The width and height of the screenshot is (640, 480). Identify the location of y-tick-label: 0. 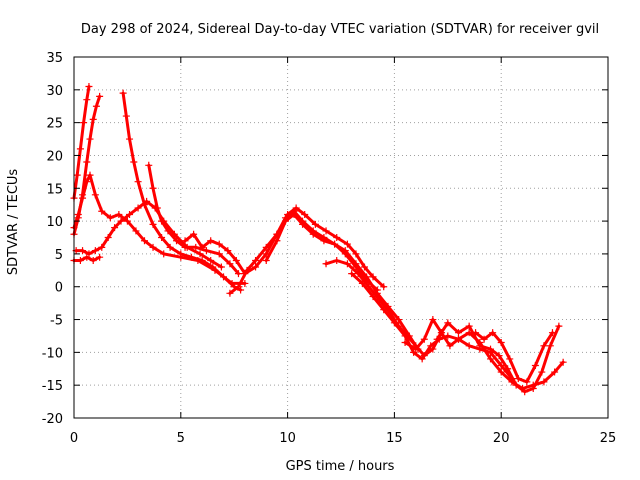
(59, 288).